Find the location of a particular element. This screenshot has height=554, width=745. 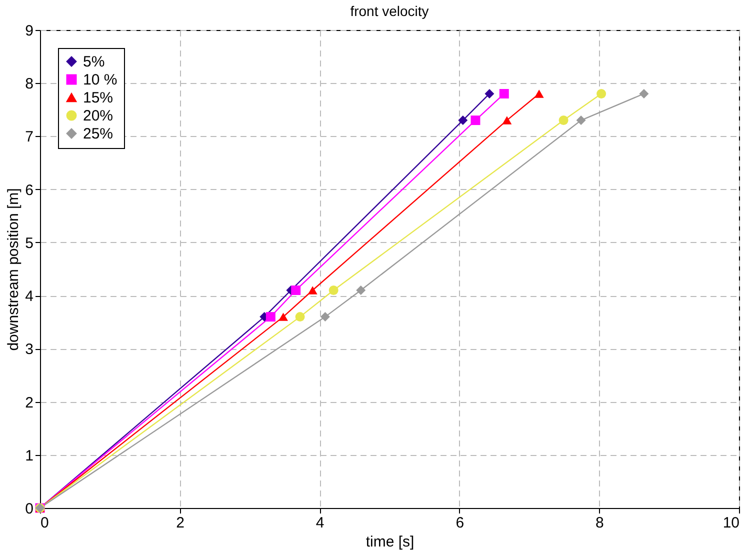

legend-label: 25% is located at coordinates (98, 134).